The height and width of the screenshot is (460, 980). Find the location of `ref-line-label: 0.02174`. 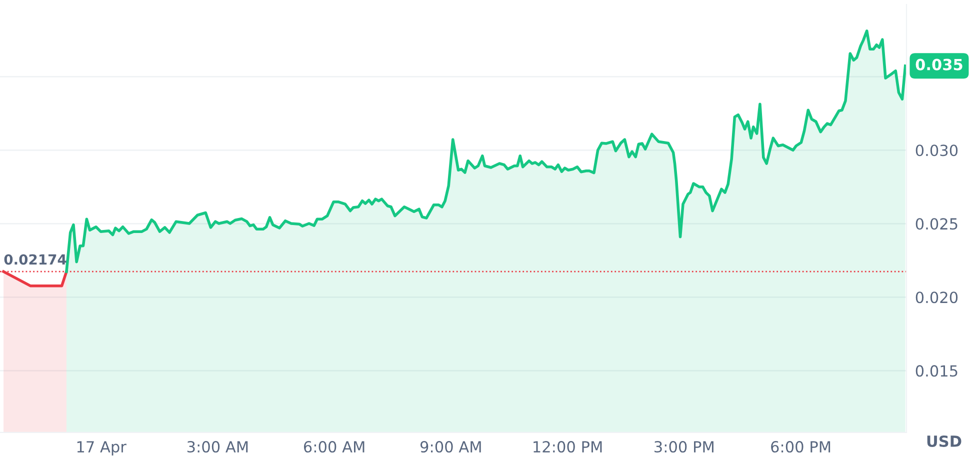

ref-line-label: 0.02174 is located at coordinates (35, 259).